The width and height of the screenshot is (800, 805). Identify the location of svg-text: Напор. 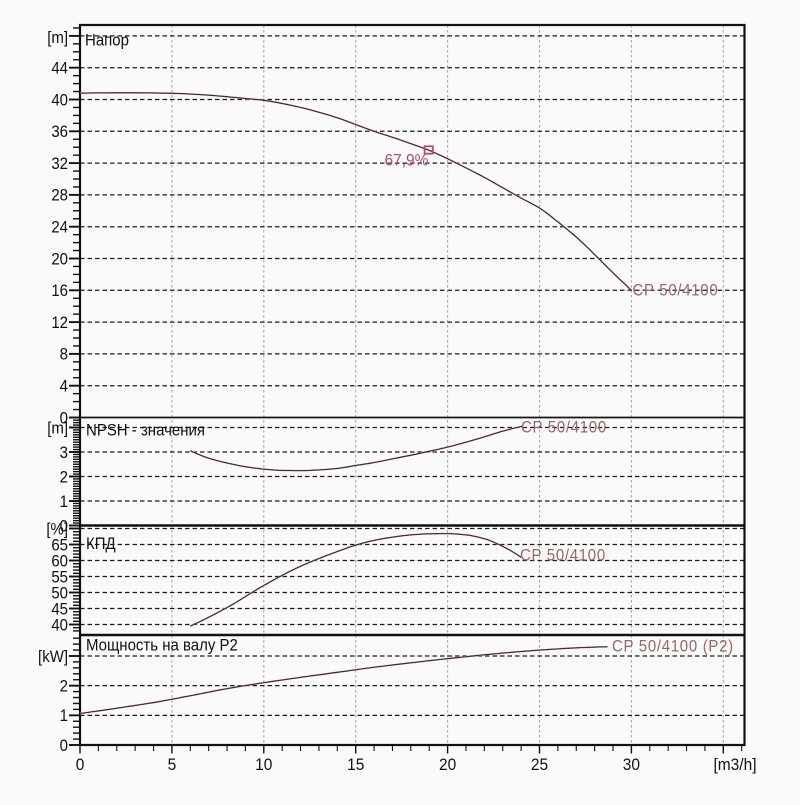
(107, 41).